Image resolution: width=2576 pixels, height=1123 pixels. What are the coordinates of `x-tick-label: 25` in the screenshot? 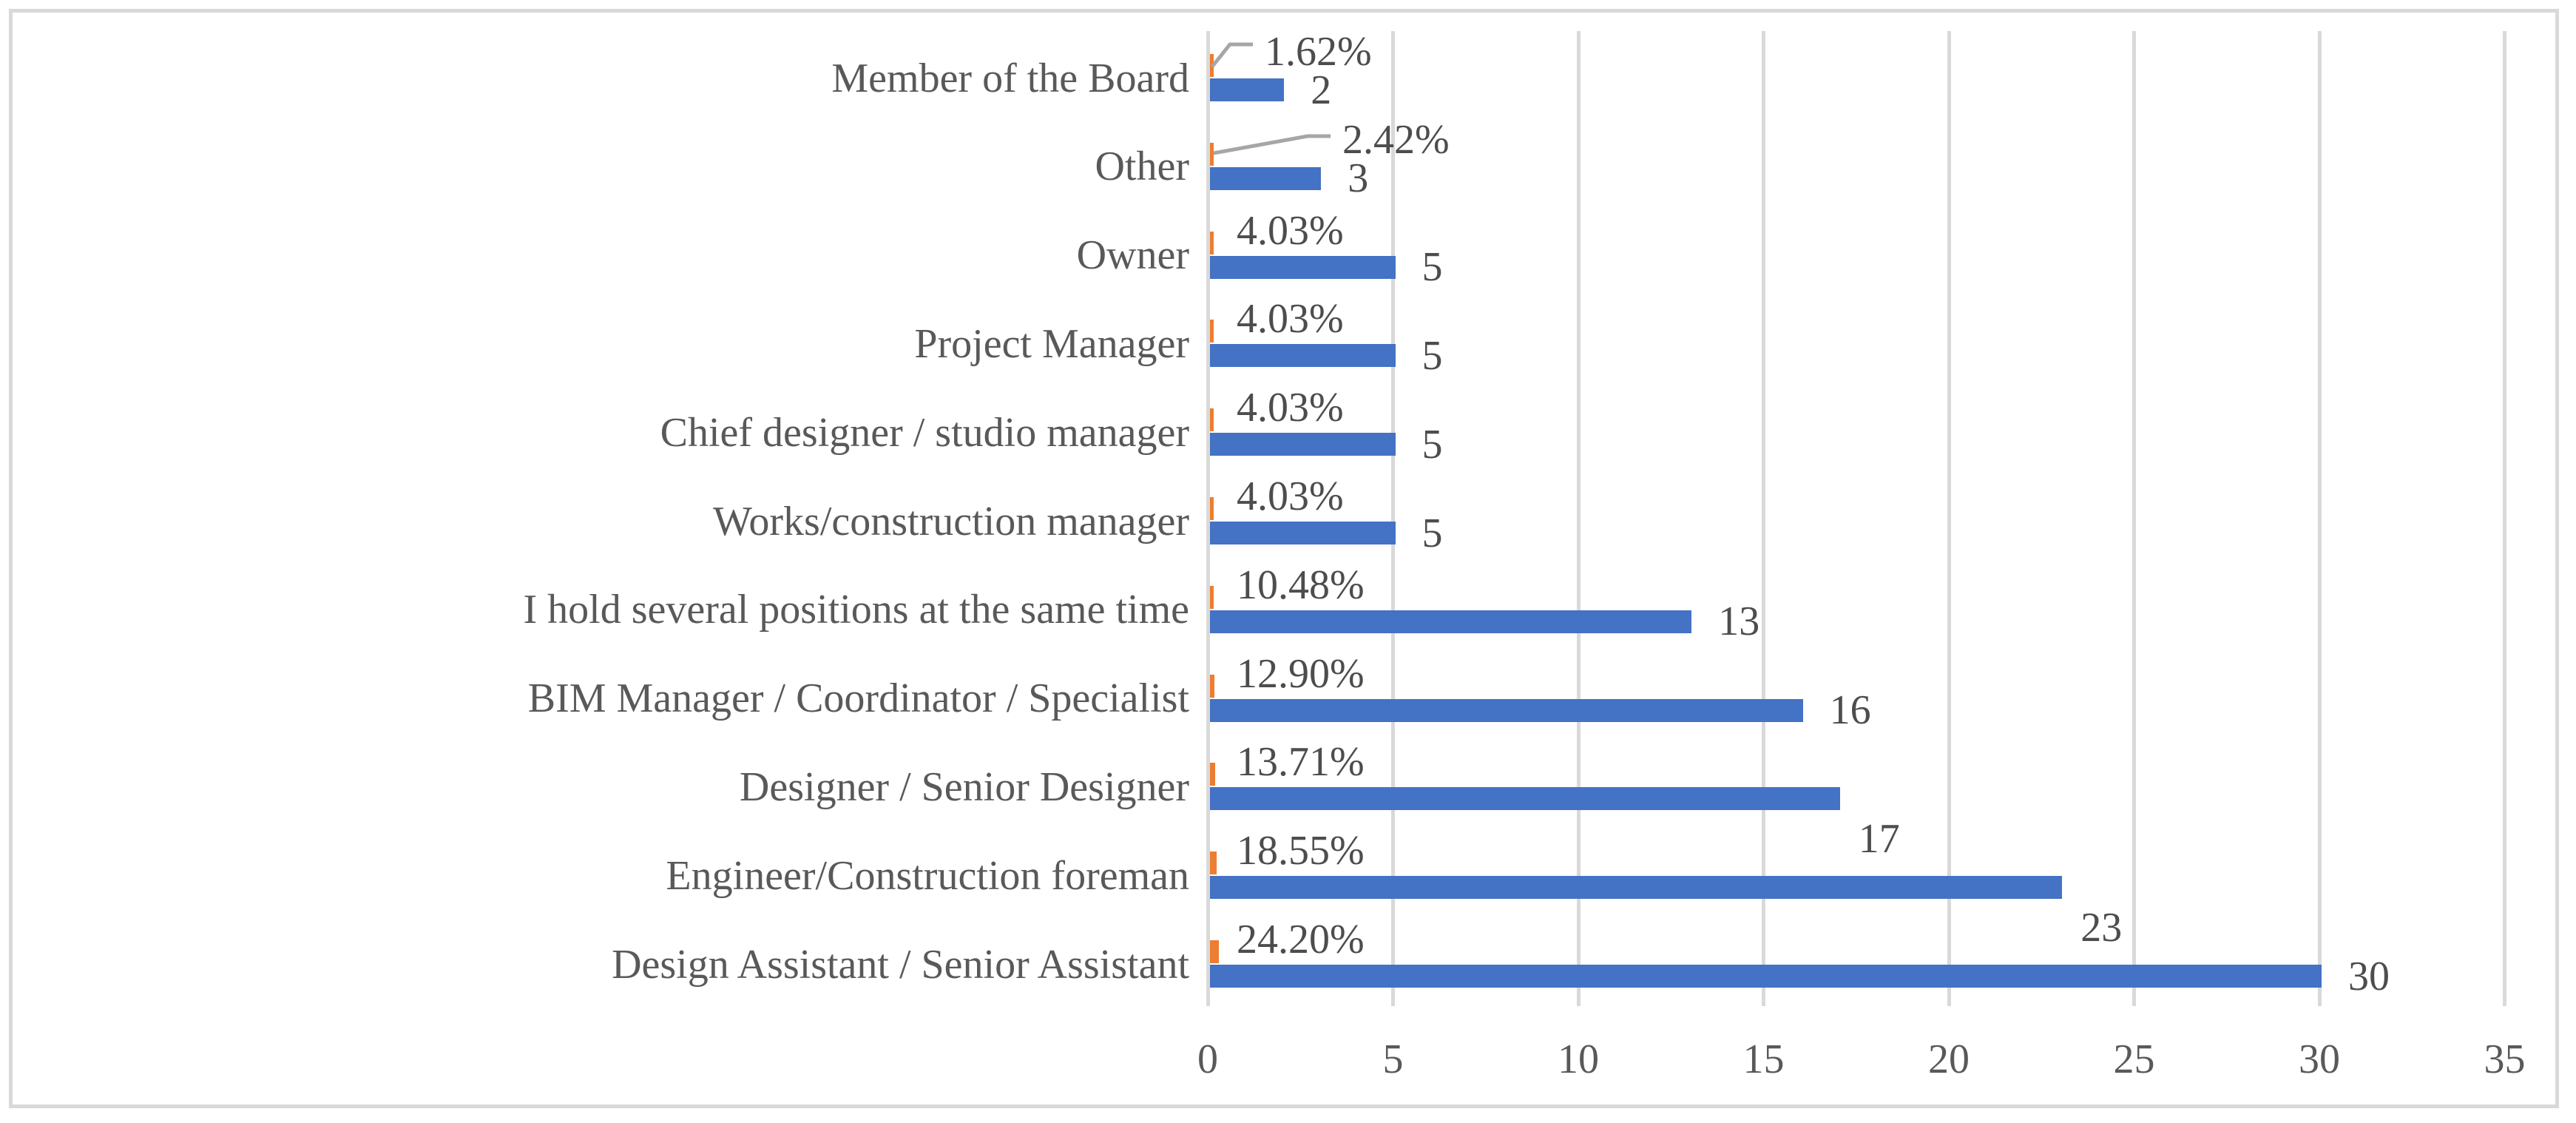 It's located at (2134, 1059).